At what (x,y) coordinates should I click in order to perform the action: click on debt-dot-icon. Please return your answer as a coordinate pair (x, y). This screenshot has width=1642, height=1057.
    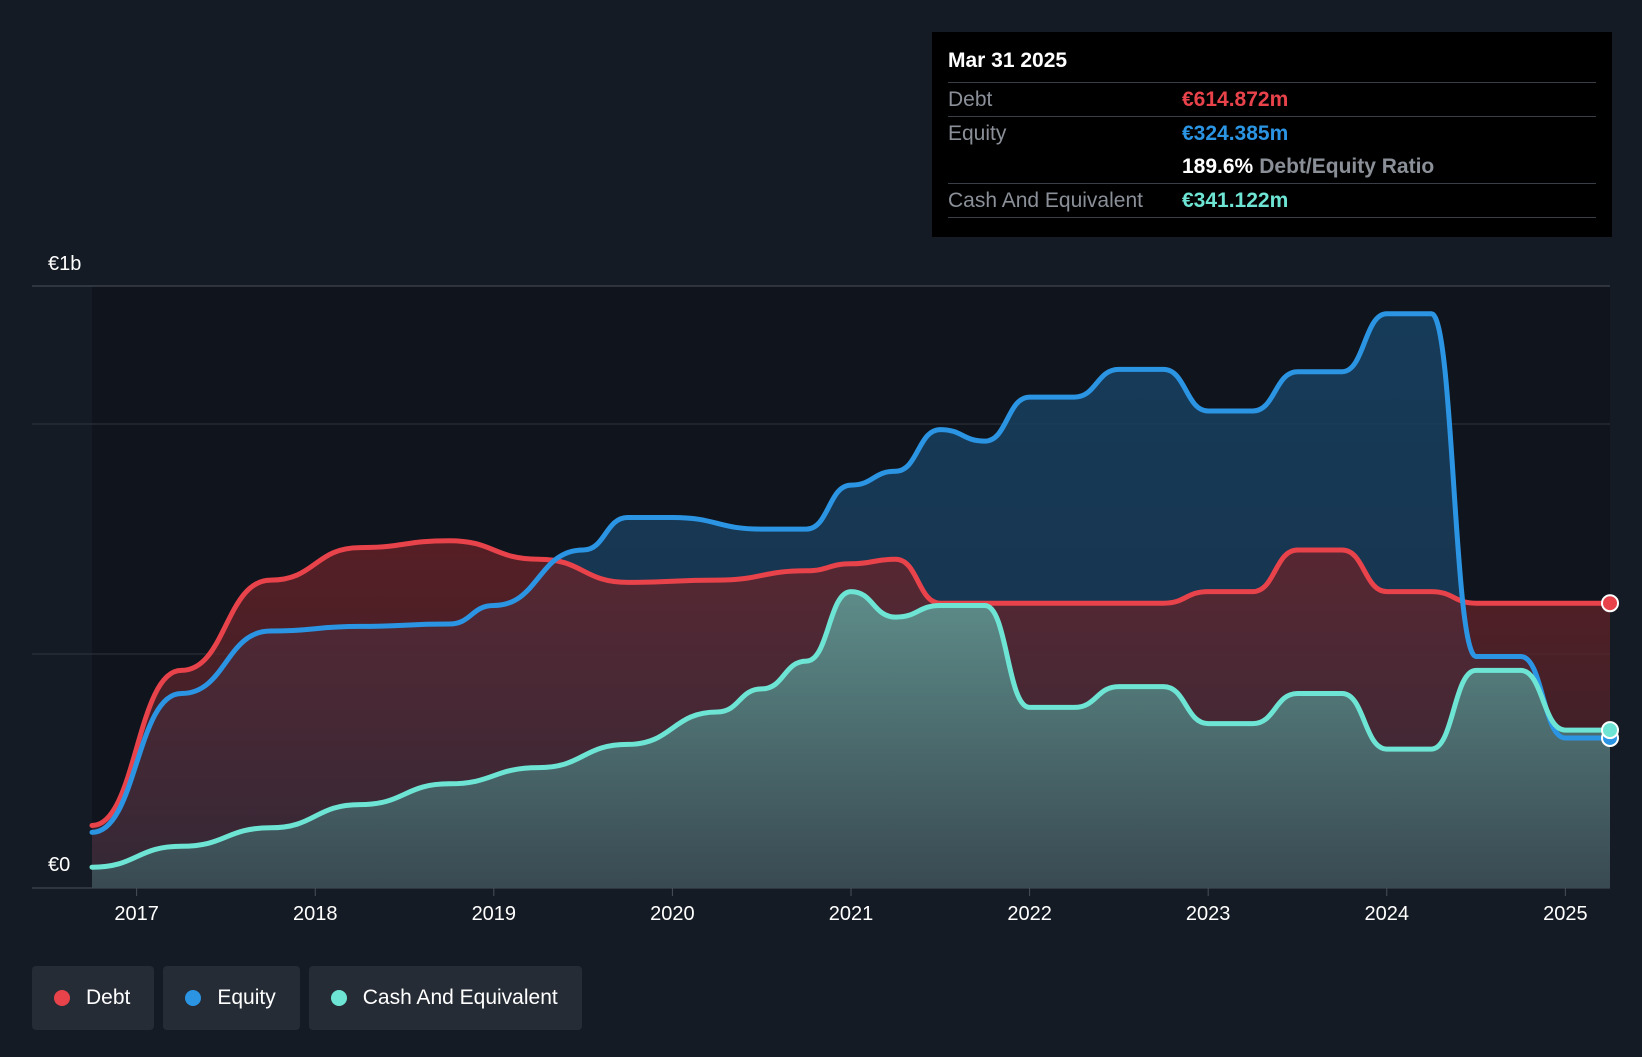
    Looking at the image, I should click on (62, 998).